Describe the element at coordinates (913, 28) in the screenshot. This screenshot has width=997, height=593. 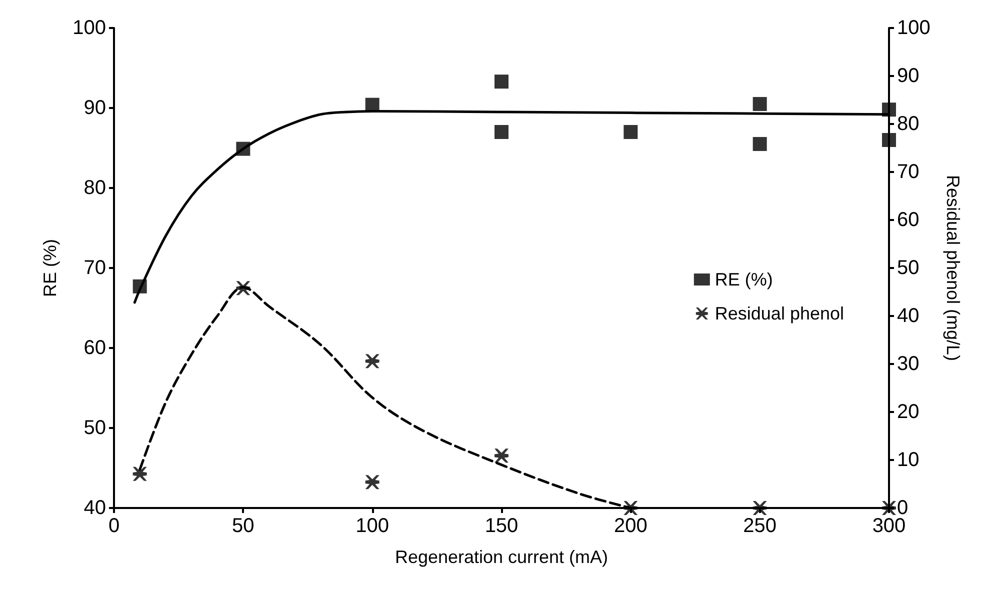
I see `y2-tick-label: 100` at that location.